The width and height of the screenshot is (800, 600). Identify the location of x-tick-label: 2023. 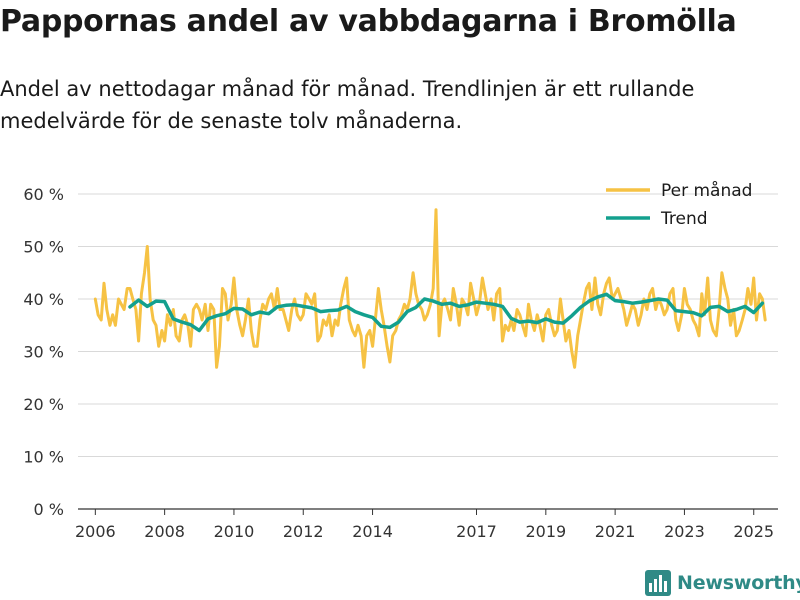
(684, 531).